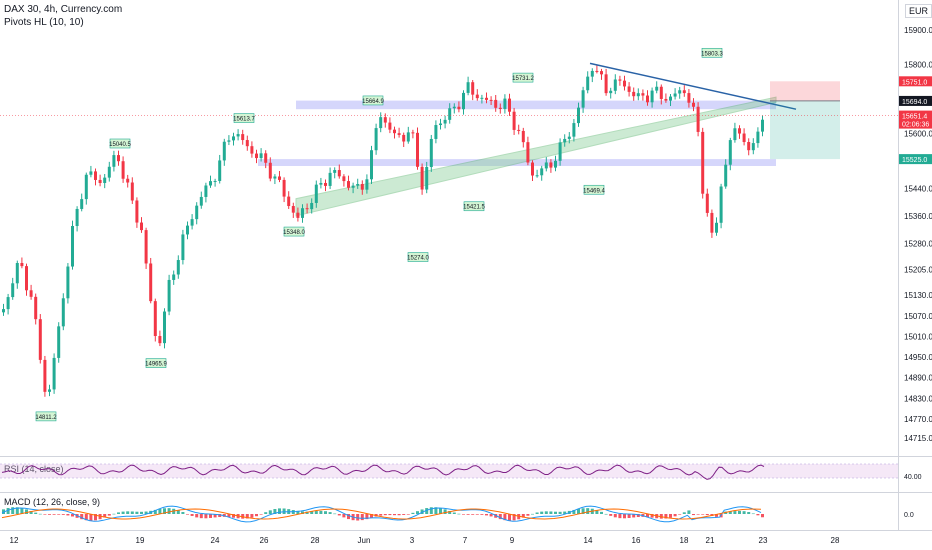 The height and width of the screenshot is (550, 932). I want to click on price-tick-label: 14950.0, so click(918, 357).